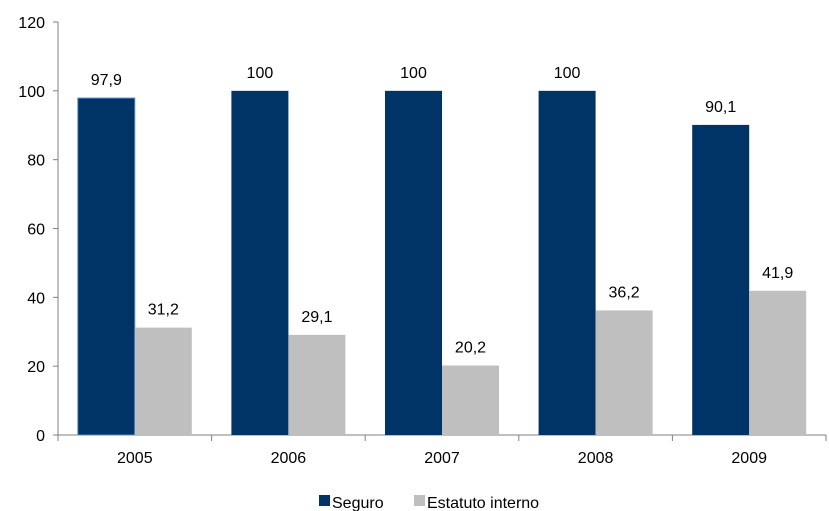 This screenshot has height=511, width=829. Describe the element at coordinates (316, 317) in the screenshot. I see `data-label-estatuto-interno: 29,1` at that location.